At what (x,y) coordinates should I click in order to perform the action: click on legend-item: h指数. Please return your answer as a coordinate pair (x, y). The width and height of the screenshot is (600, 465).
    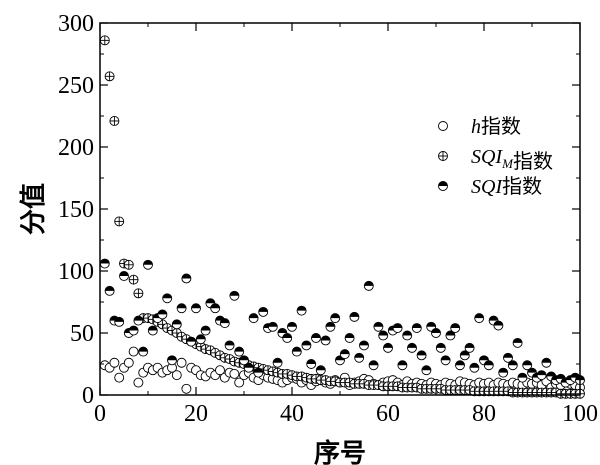
    Looking at the image, I should click on (479, 126).